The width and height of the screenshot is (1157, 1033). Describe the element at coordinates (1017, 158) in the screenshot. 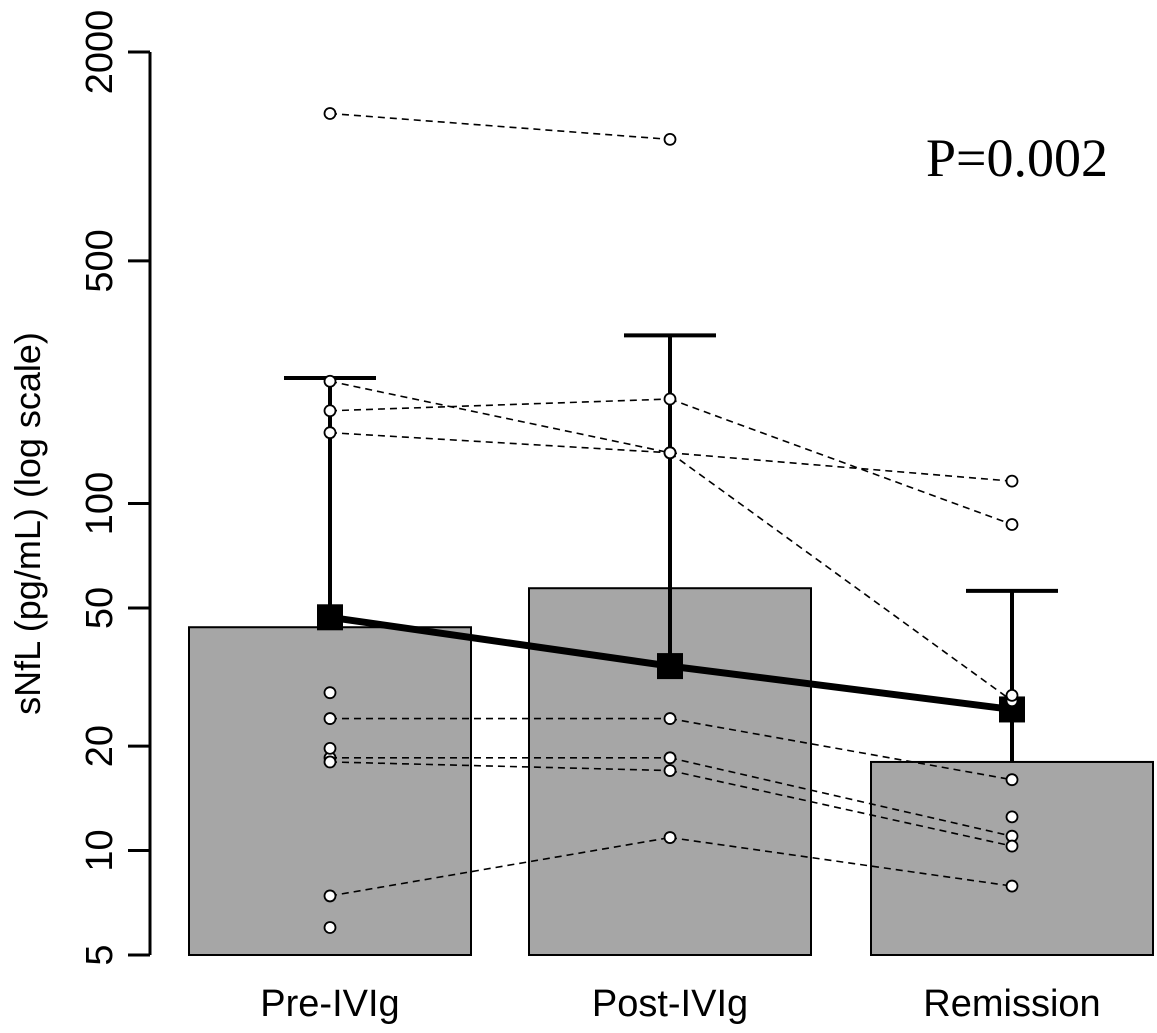

I see `p-value-annotation: P=0.002` at that location.